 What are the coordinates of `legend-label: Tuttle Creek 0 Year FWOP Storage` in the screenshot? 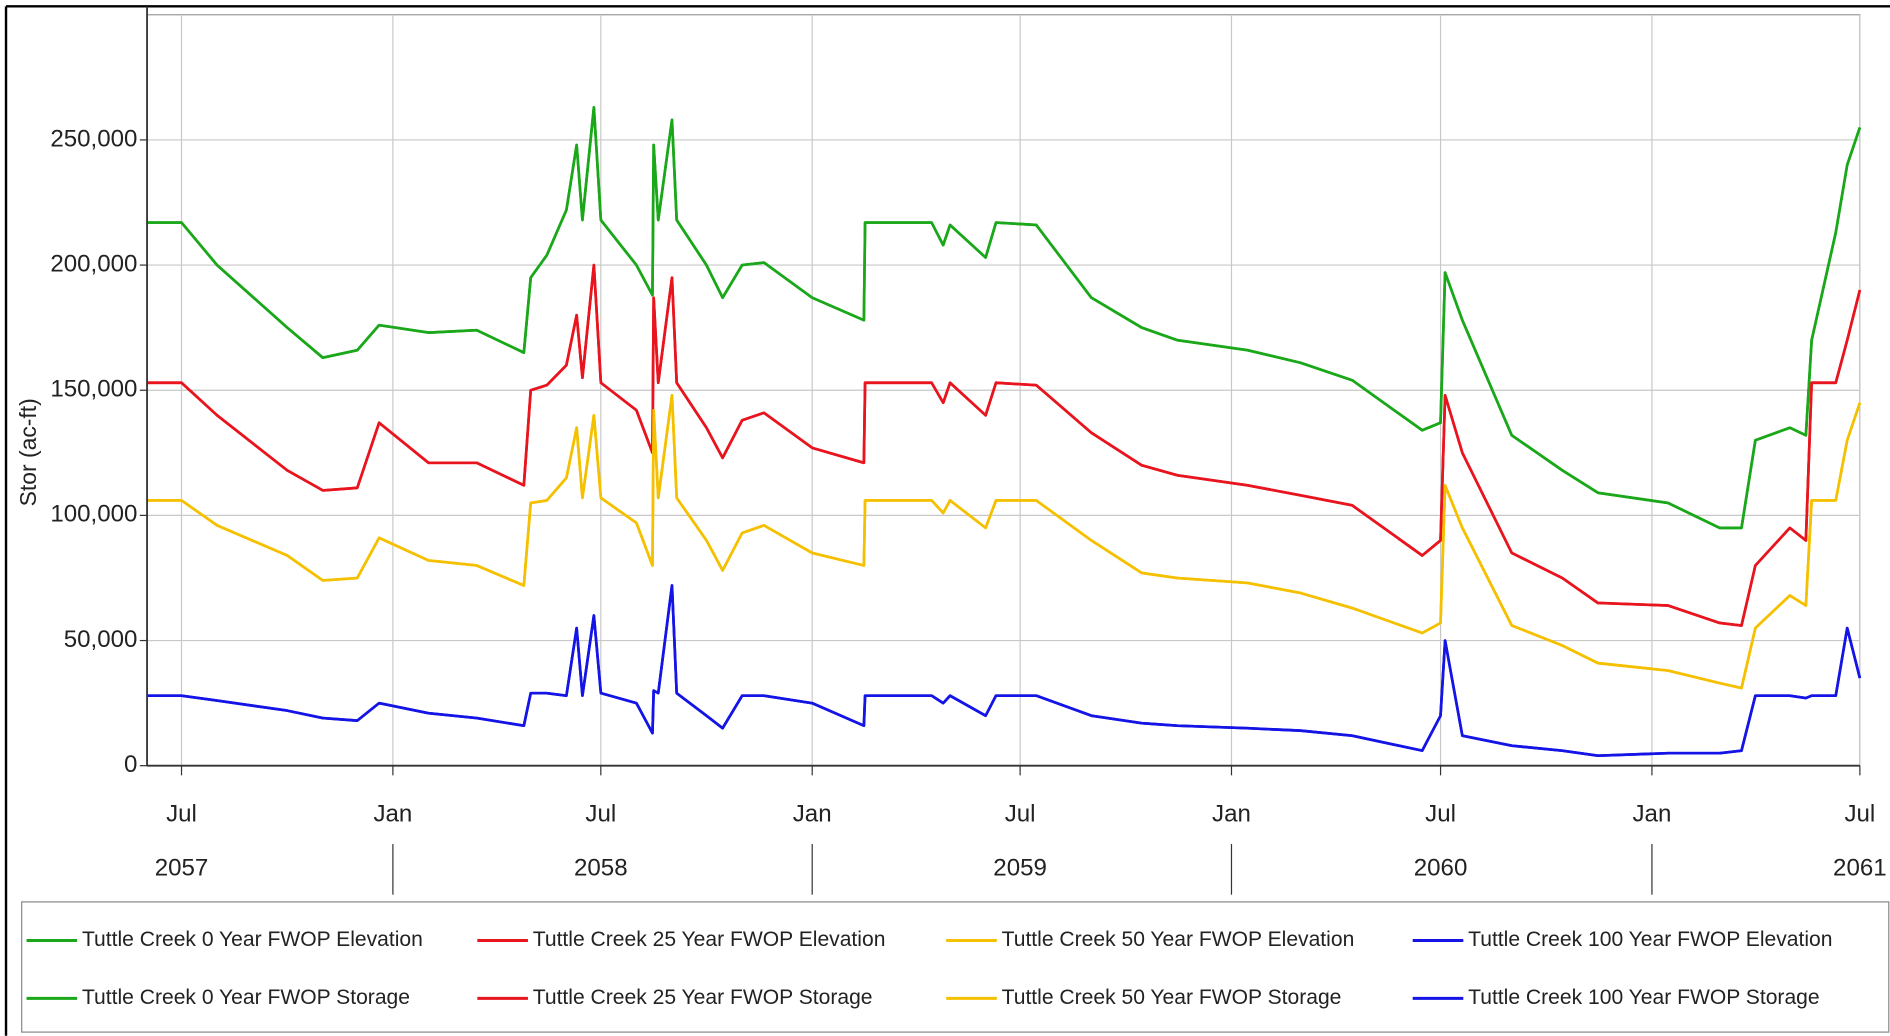 It's located at (246, 997).